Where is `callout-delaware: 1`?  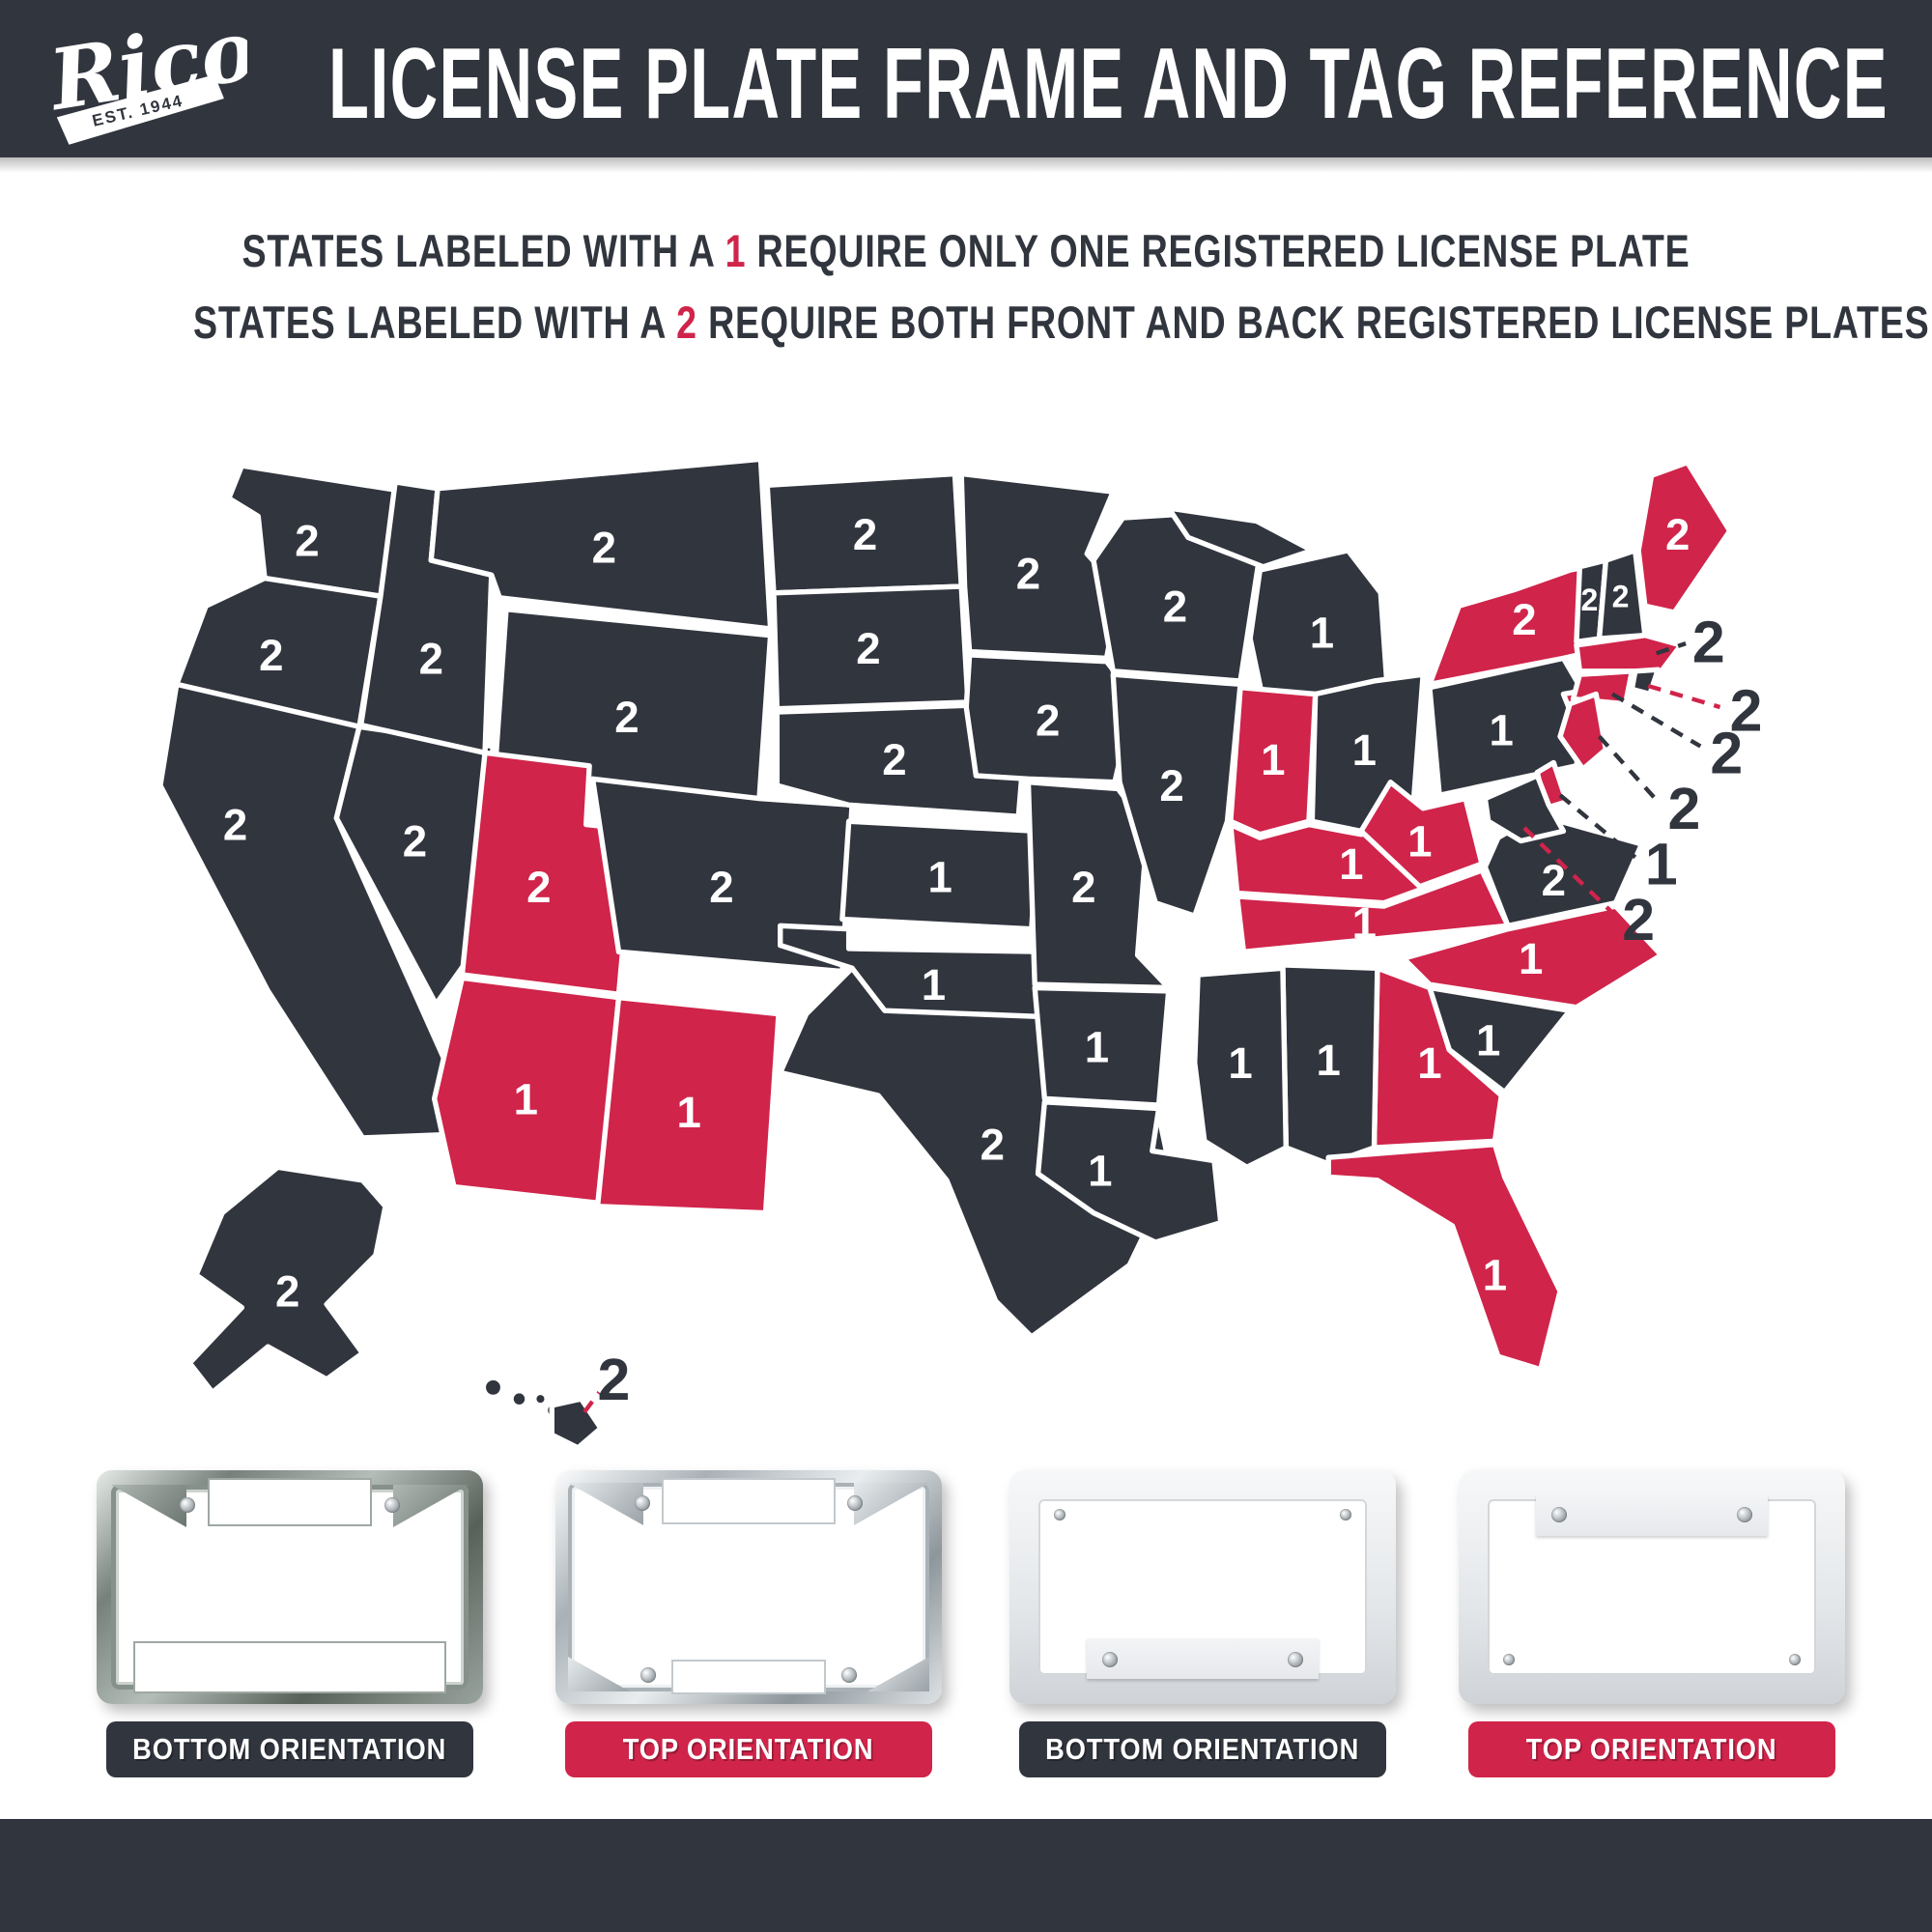 callout-delaware: 1 is located at coordinates (1661, 863).